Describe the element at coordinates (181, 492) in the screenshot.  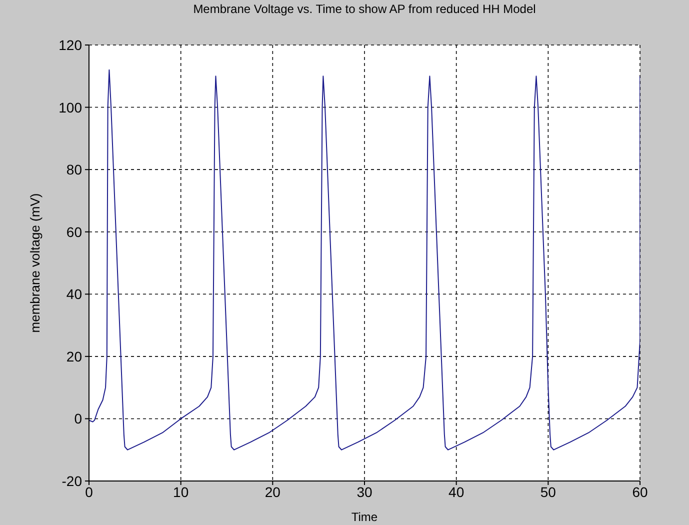
I see `x-tick-label: 10` at that location.